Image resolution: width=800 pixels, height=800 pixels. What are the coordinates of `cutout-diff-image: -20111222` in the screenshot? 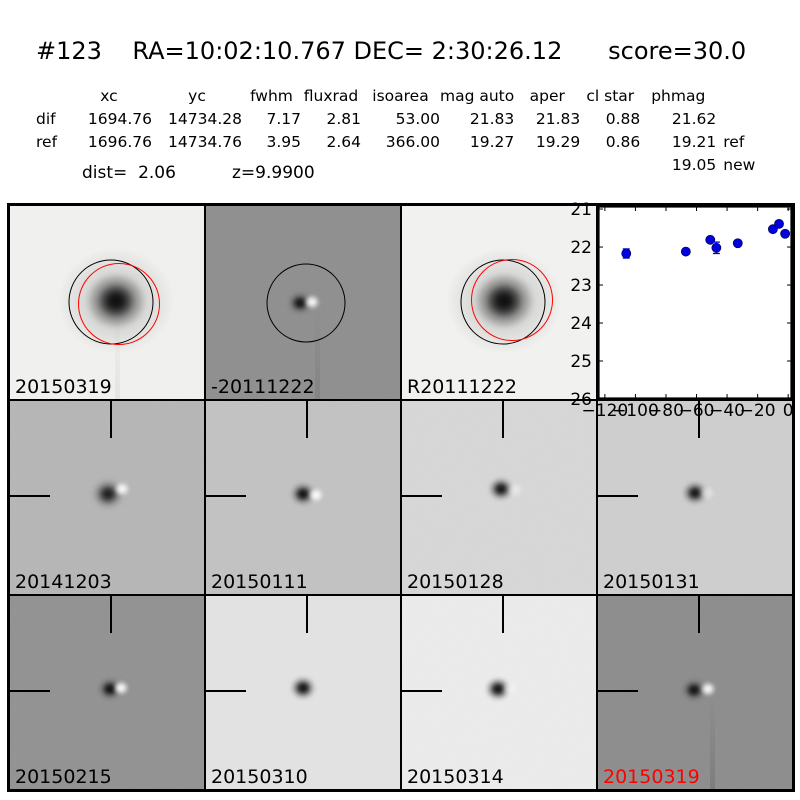 It's located at (303, 302).